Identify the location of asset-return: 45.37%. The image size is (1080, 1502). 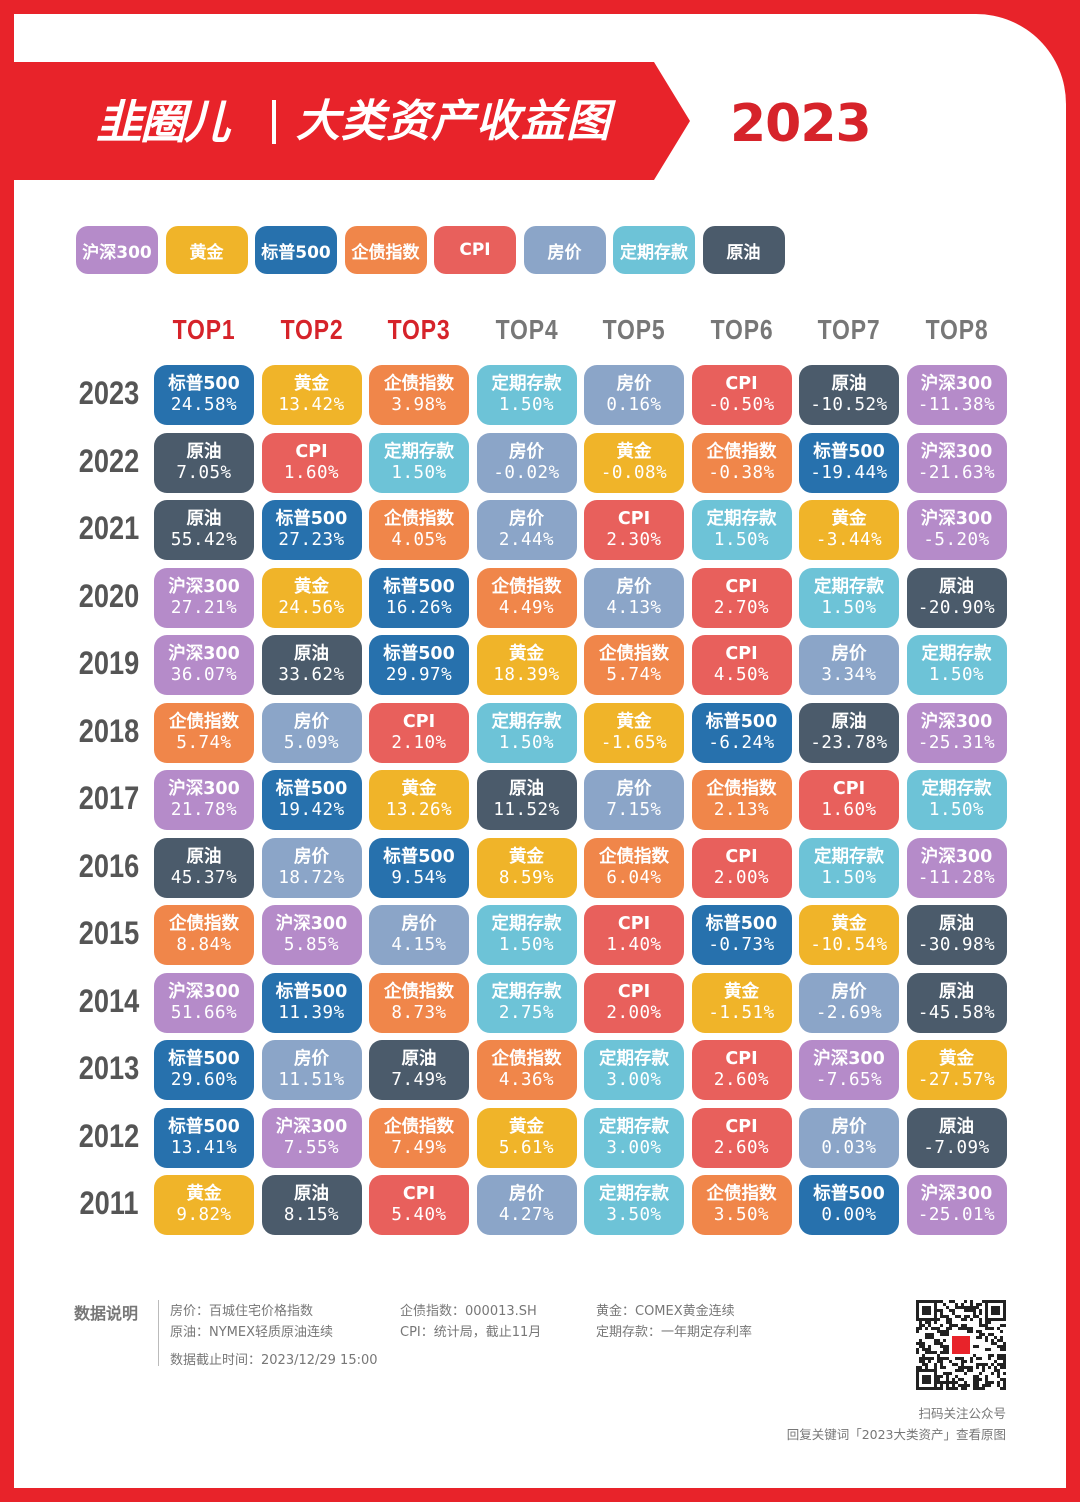
(204, 877).